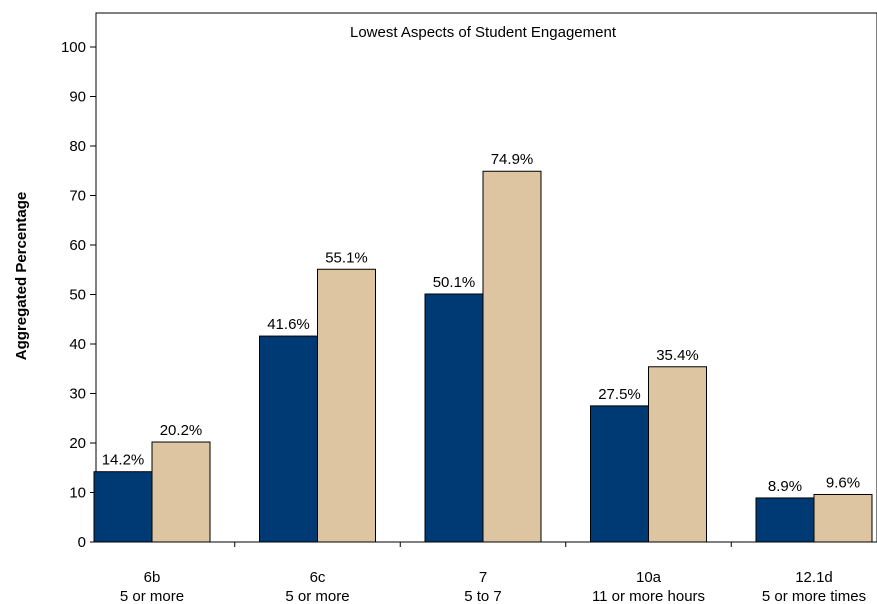  What do you see at coordinates (619, 394) in the screenshot?
I see `data-label: 27.5%` at bounding box center [619, 394].